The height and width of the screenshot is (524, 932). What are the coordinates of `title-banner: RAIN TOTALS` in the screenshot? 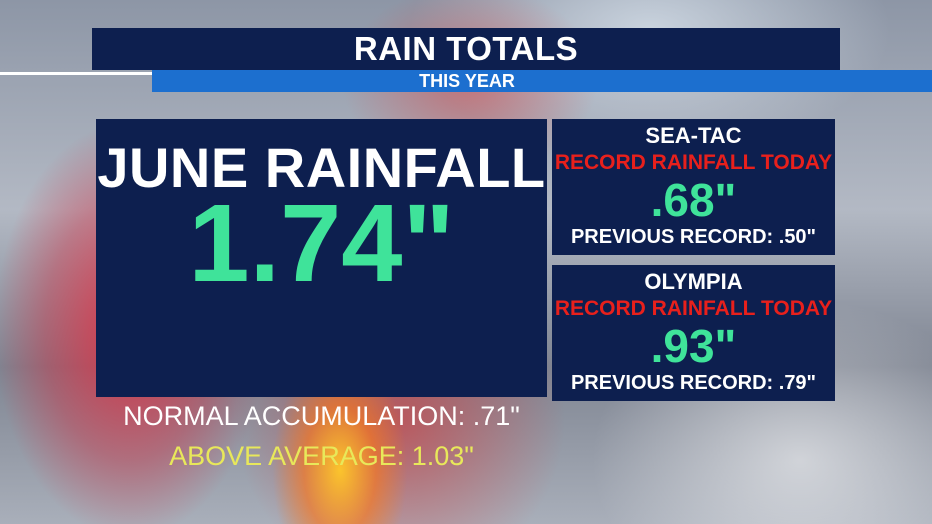 It's located at (466, 49).